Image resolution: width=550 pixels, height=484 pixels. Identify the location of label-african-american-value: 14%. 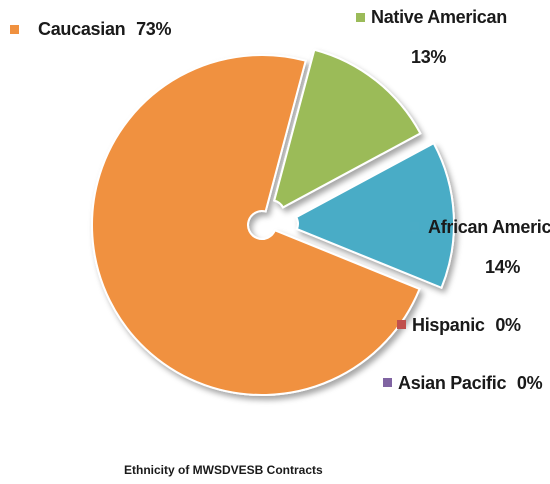
(502, 267).